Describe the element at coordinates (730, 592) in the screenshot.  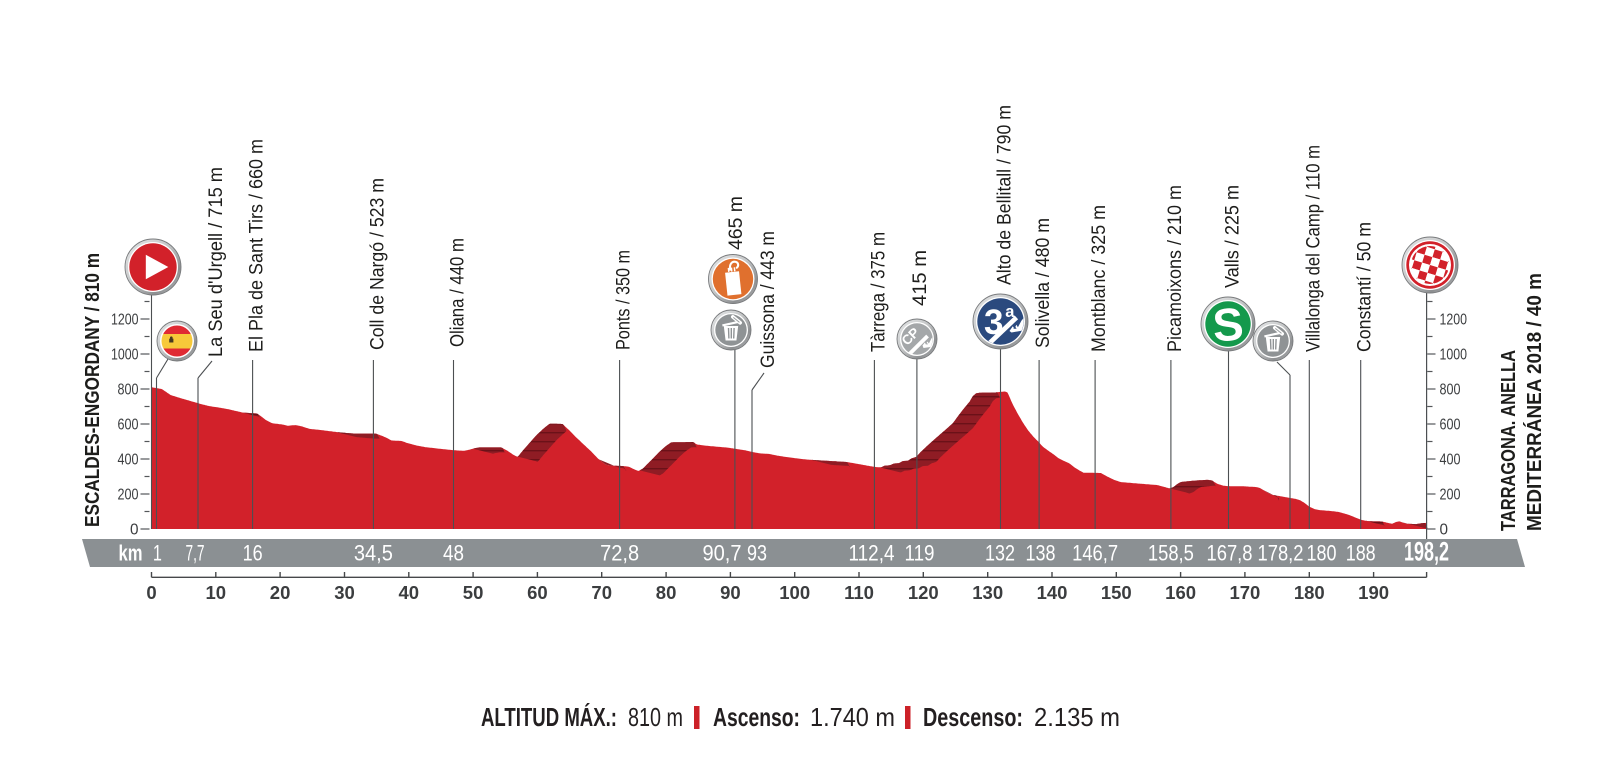
I see `svg-text: 90` at that location.